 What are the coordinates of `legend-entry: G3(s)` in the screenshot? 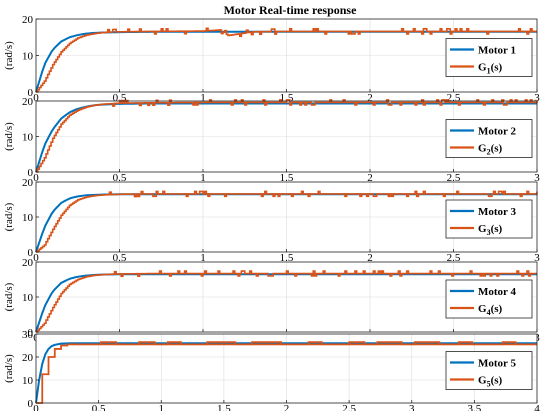 It's located at (490, 230).